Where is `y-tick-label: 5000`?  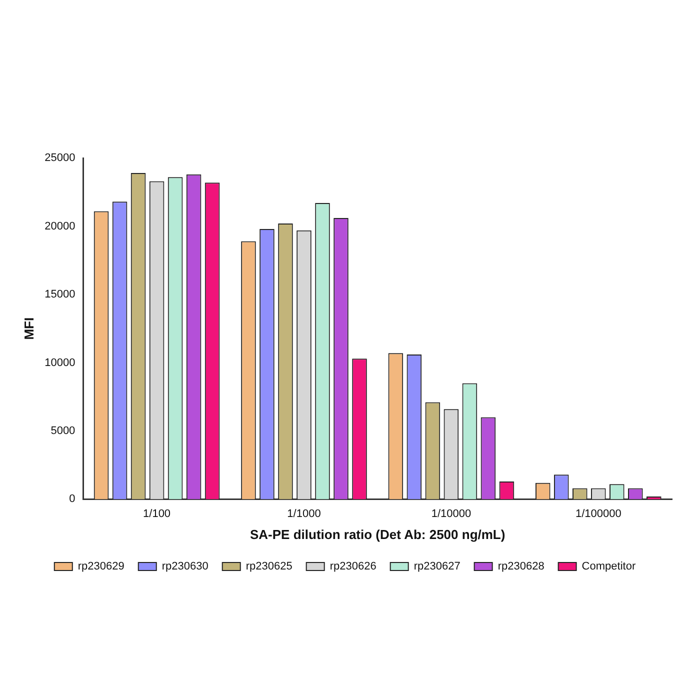
y-tick-label: 5000 is located at coordinates (63, 430).